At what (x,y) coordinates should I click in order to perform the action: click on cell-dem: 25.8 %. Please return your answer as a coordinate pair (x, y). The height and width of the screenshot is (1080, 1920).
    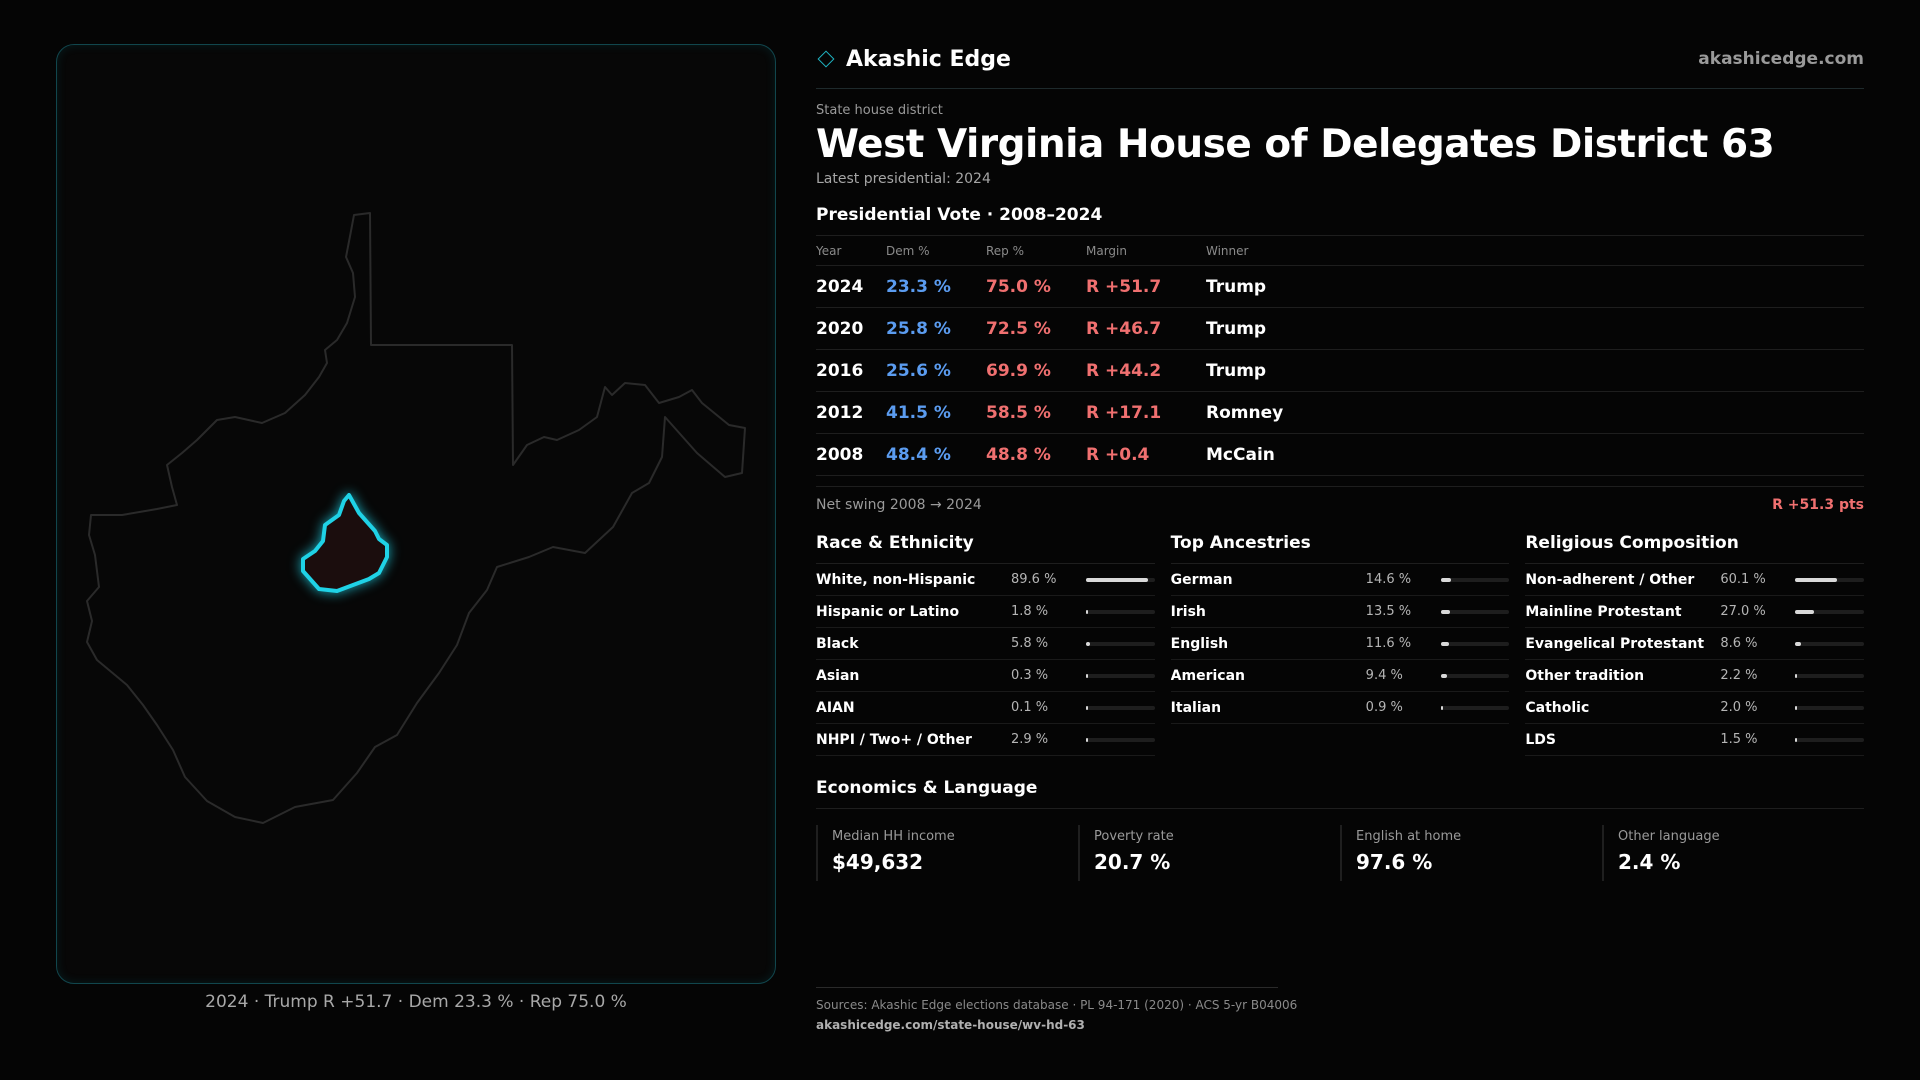
    Looking at the image, I should click on (936, 328).